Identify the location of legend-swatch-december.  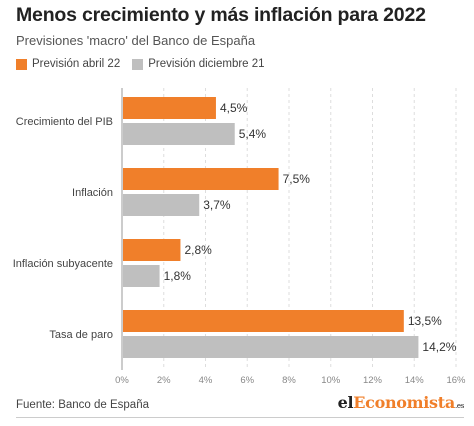
(138, 64).